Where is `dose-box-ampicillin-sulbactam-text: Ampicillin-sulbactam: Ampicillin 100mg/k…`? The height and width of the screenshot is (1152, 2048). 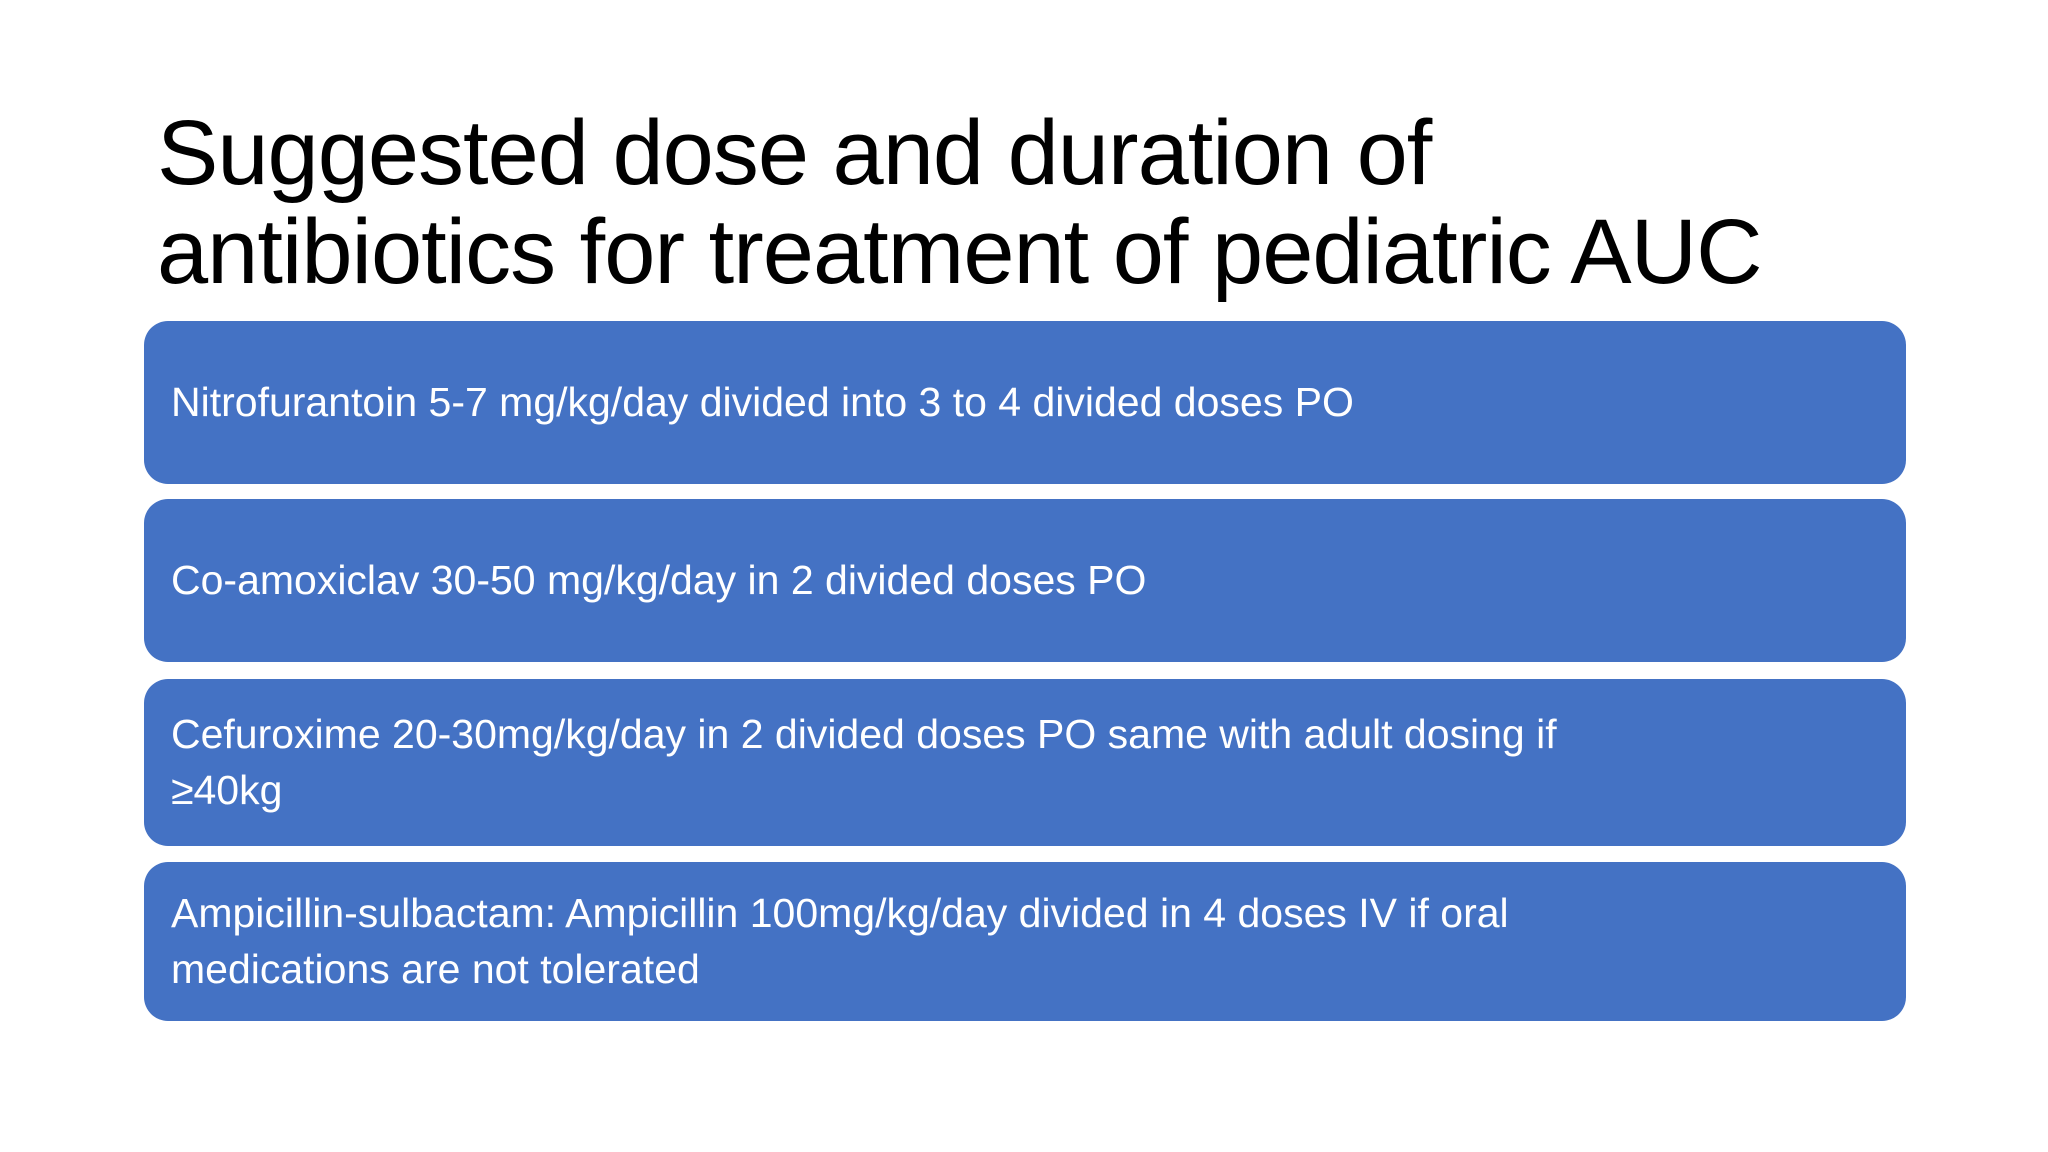
dose-box-ampicillin-sulbactam-text: Ampicillin-sulbactam: Ampicillin 100mg/k… is located at coordinates (840, 941).